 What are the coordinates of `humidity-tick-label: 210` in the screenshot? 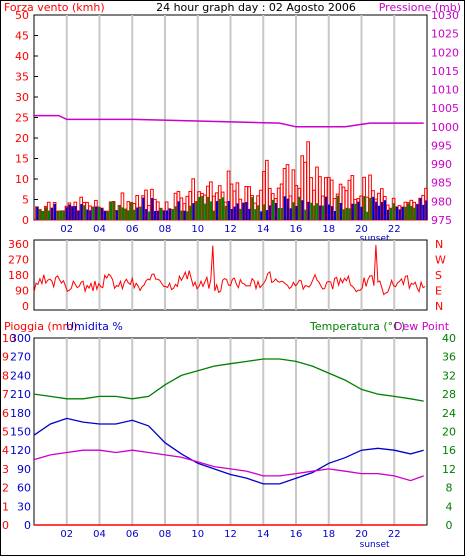 It's located at (20, 394).